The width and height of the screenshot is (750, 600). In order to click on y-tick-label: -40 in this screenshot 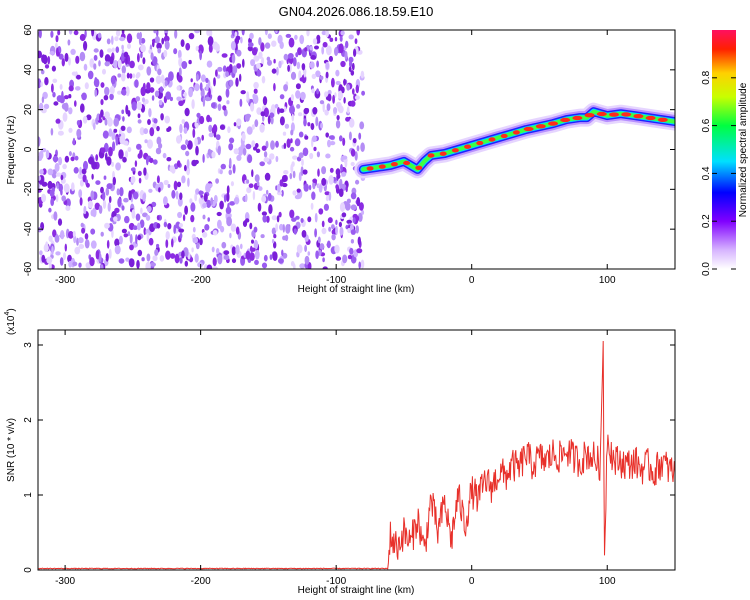, I will do `click(28, 229)`.